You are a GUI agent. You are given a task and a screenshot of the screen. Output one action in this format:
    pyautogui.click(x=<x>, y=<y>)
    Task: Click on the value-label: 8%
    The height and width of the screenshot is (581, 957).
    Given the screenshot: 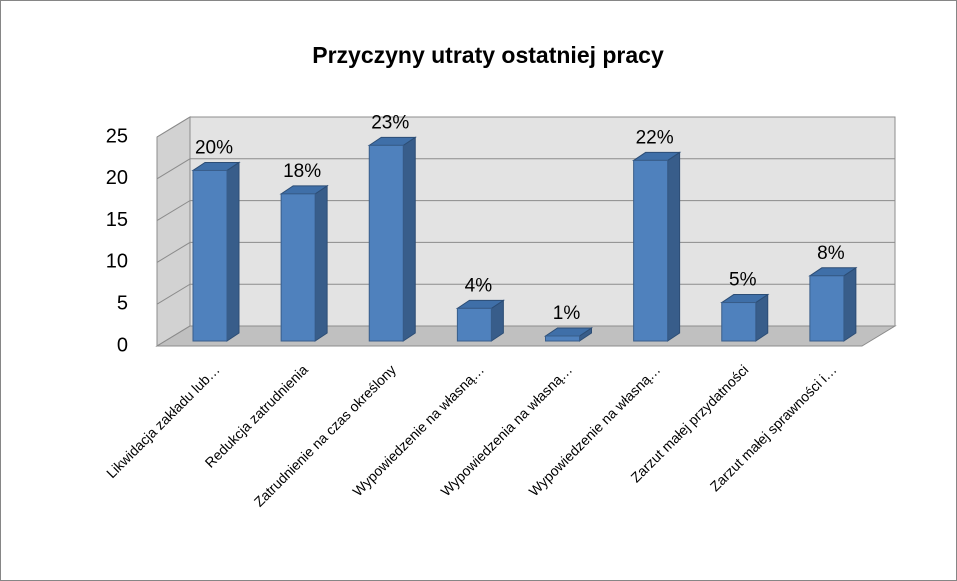 What is the action you would take?
    pyautogui.click(x=831, y=253)
    